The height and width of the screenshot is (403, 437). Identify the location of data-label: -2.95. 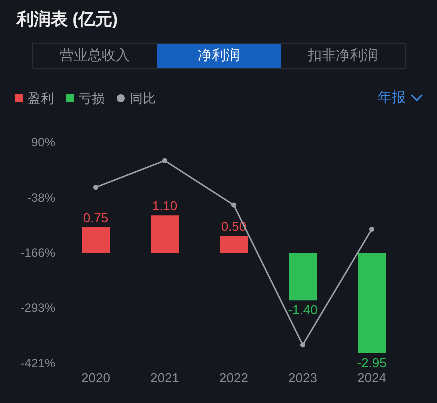
(372, 362).